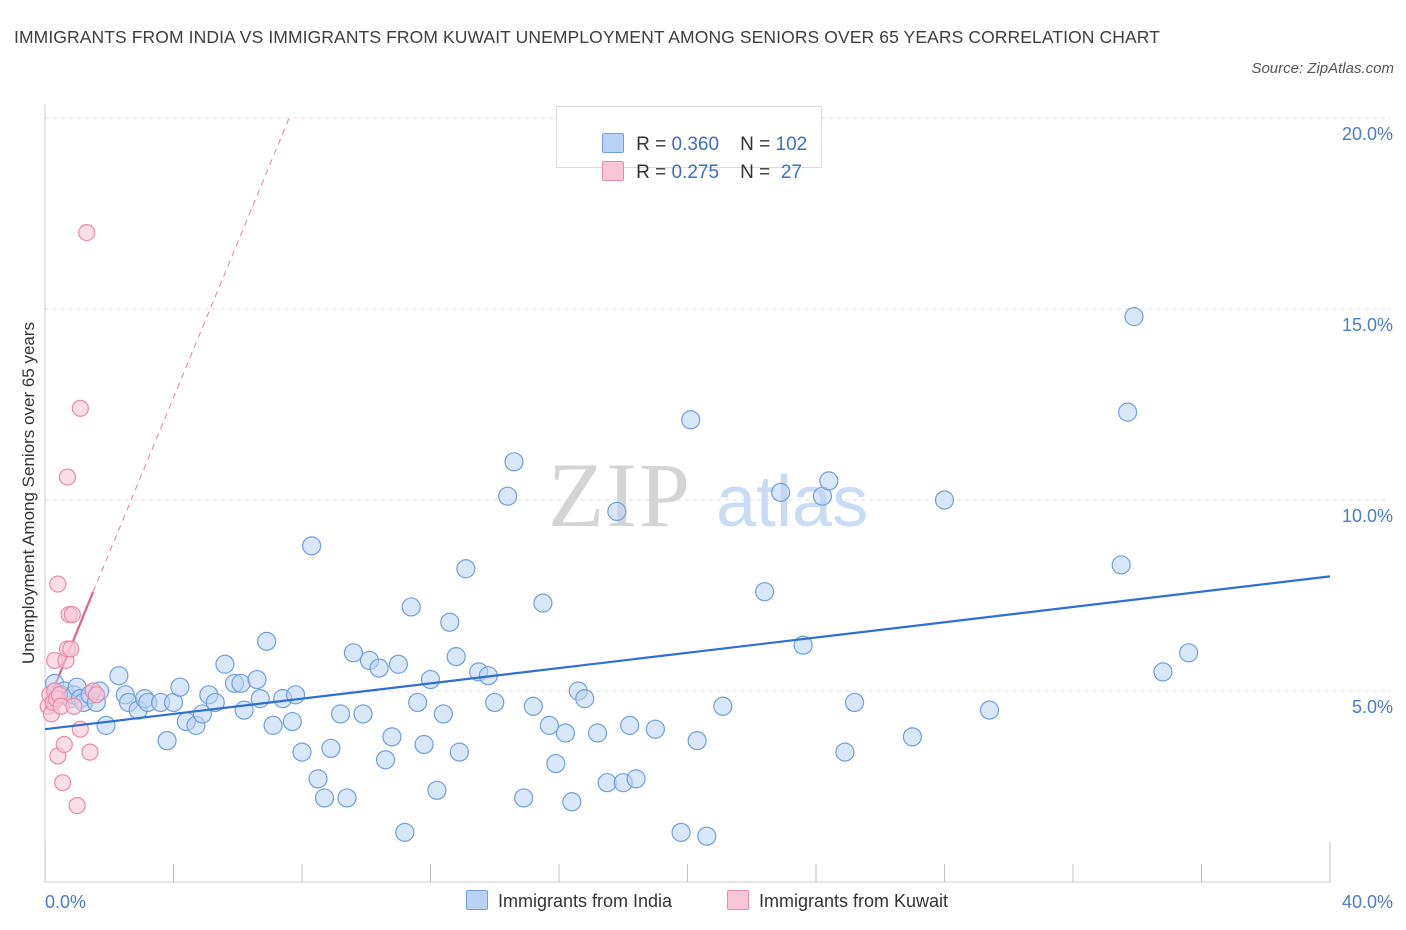  What do you see at coordinates (620, 495) in the screenshot?
I see `watermark-zip: ZIP` at bounding box center [620, 495].